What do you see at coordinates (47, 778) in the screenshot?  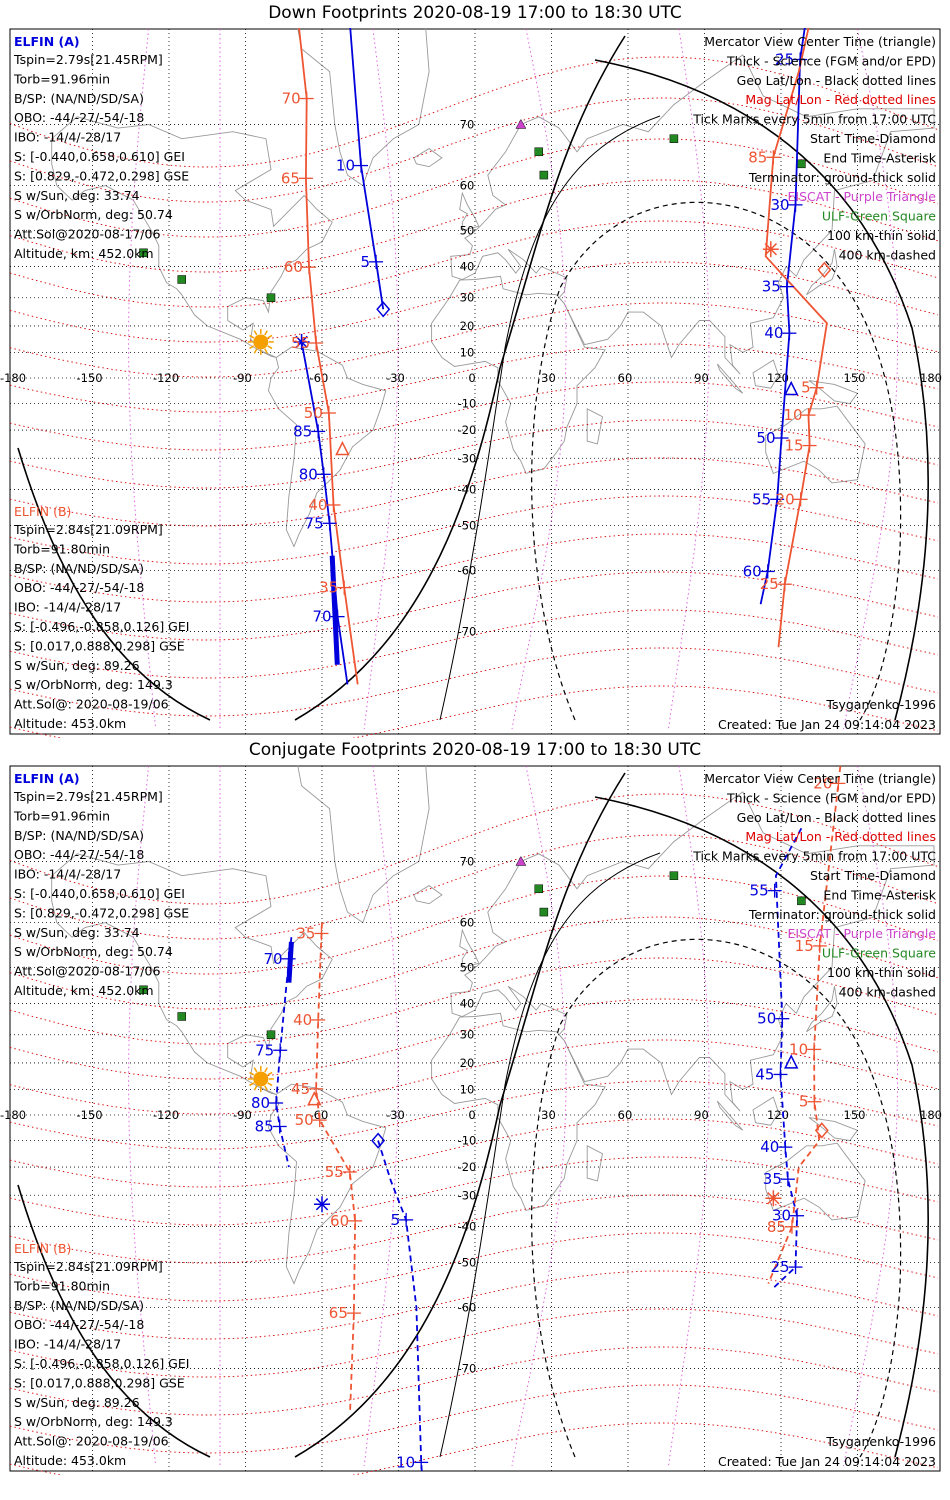 I see `elfin-a-header: ELFIN (A)` at bounding box center [47, 778].